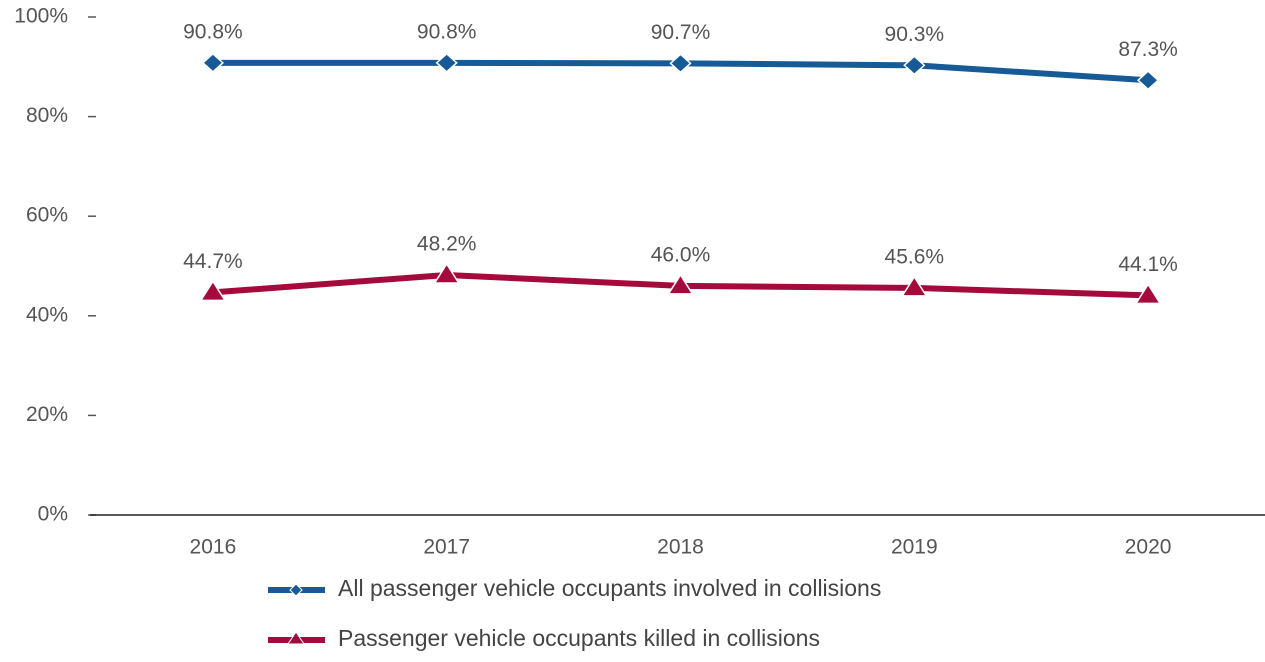 The width and height of the screenshot is (1265, 662). I want to click on data-label: 45.6%, so click(915, 256).